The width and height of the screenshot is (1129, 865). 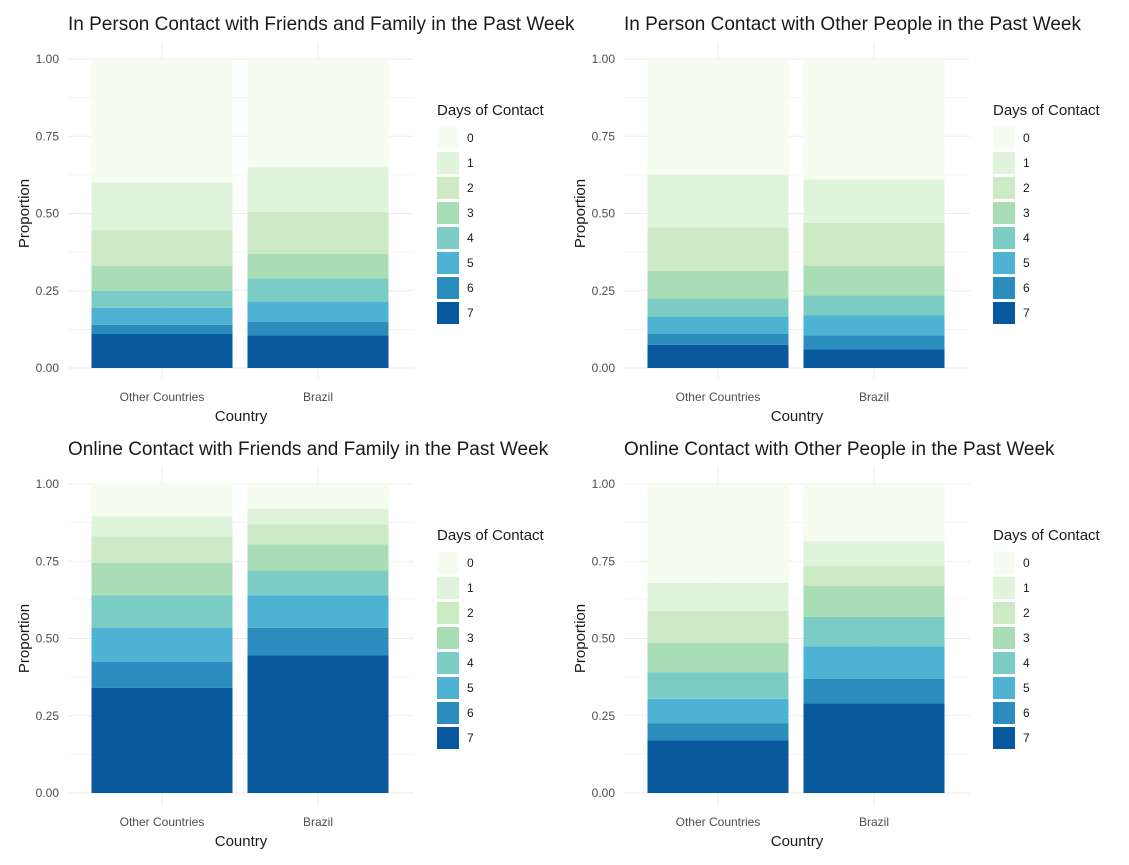 I want to click on legend-key-label: 4, so click(x=470, y=663).